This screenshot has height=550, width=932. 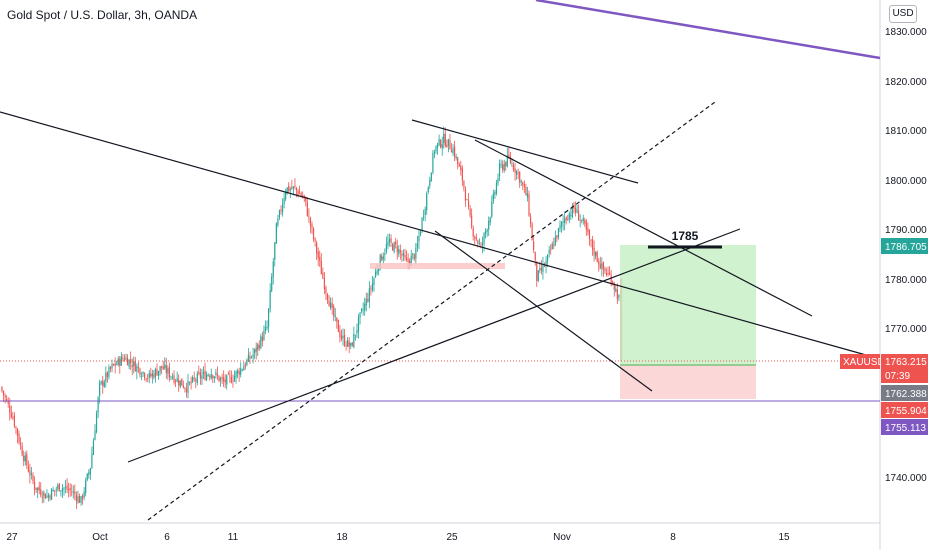 What do you see at coordinates (398, 537) in the screenshot?
I see `time-axis: 27 Oct 6 11 18 25 Nov 8 15` at bounding box center [398, 537].